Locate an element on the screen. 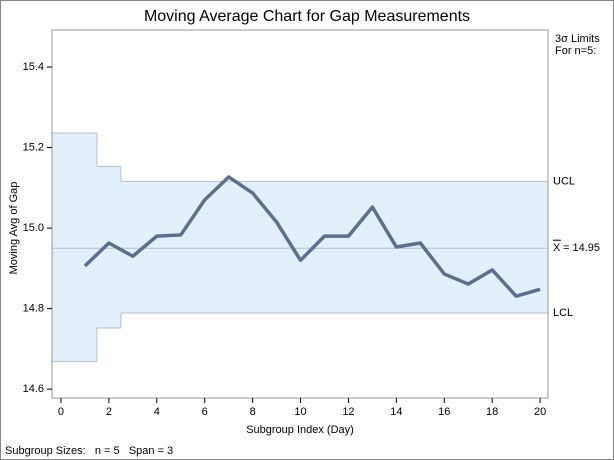  x-tick-label: 12 is located at coordinates (348, 412).